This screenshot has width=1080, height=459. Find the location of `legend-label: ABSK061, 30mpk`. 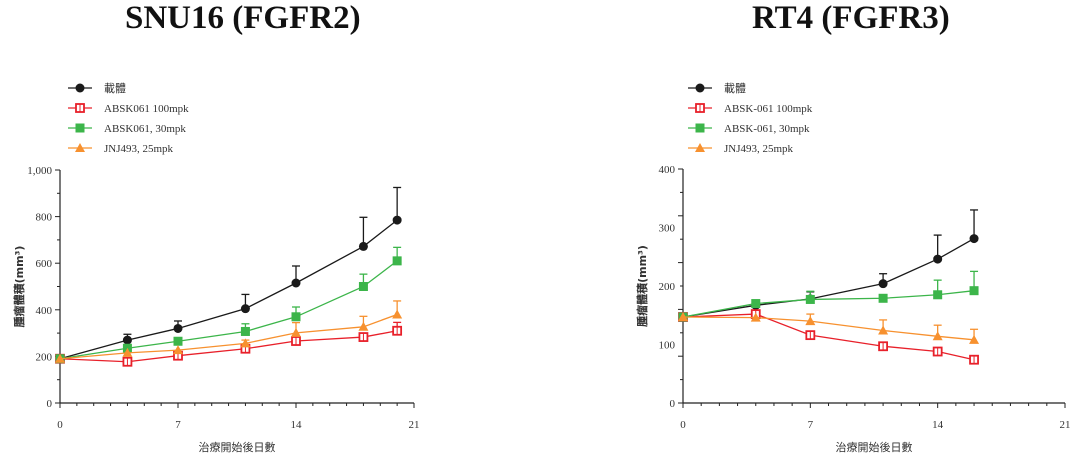

legend-label: ABSK061, 30mpk is located at coordinates (145, 129).